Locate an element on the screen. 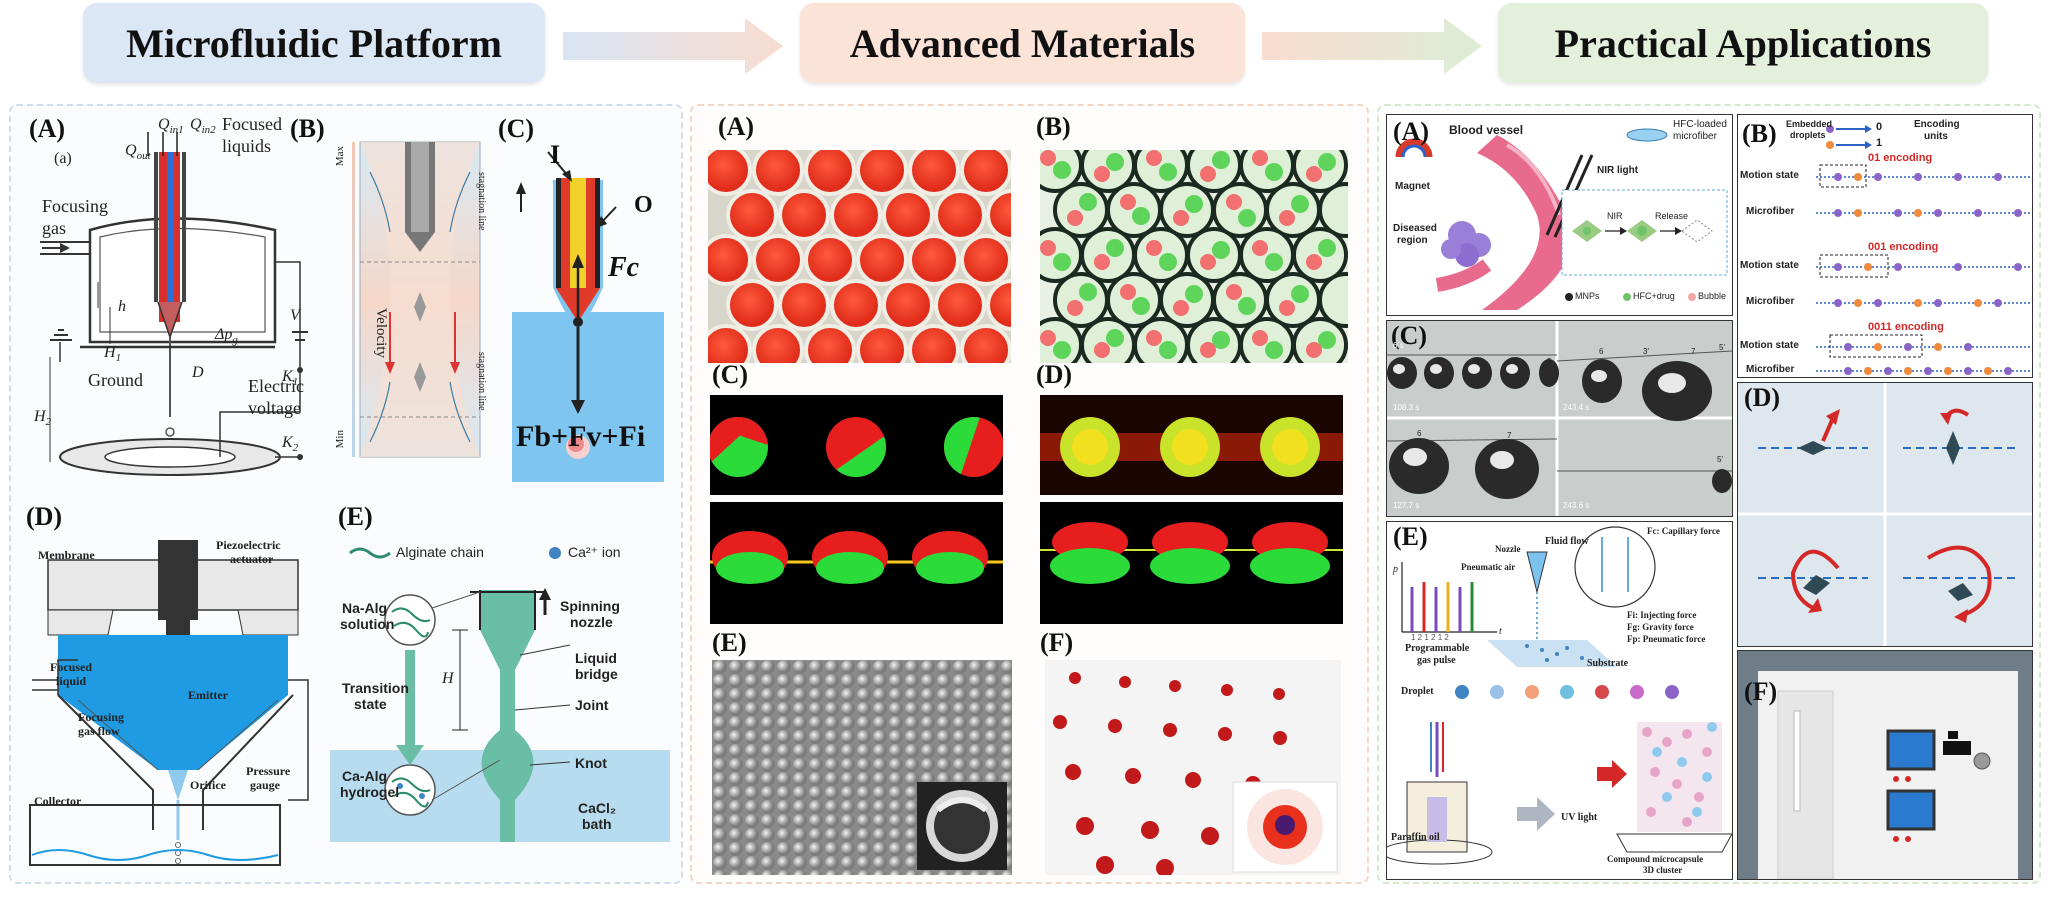 The image size is (2048, 903). core-shell-particles is located at coordinates (1191, 447).